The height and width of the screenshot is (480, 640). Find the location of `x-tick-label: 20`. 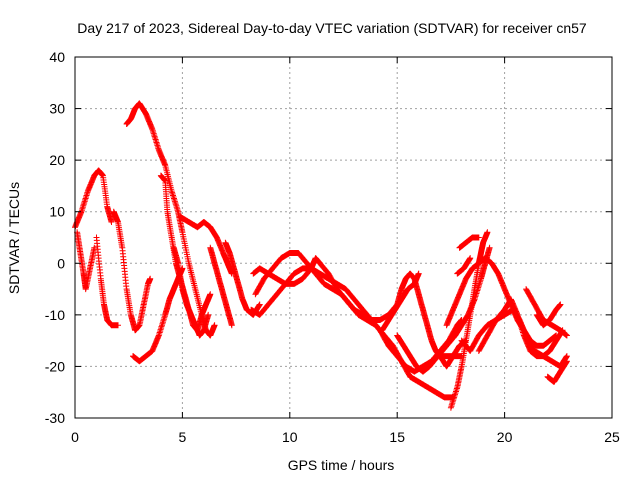

x-tick-label: 20 is located at coordinates (505, 437).